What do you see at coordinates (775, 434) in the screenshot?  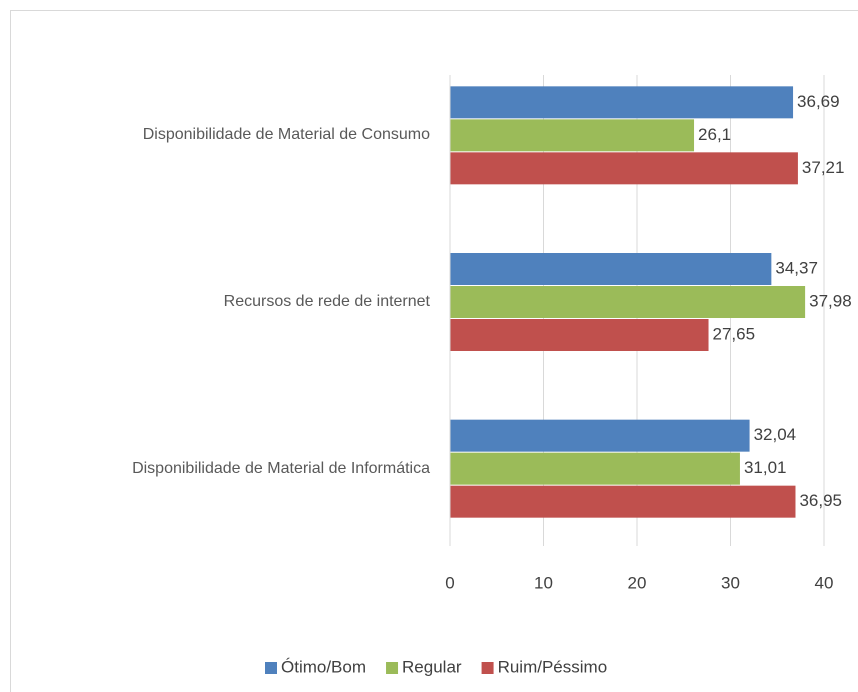 I see `data-label: 32,04` at bounding box center [775, 434].